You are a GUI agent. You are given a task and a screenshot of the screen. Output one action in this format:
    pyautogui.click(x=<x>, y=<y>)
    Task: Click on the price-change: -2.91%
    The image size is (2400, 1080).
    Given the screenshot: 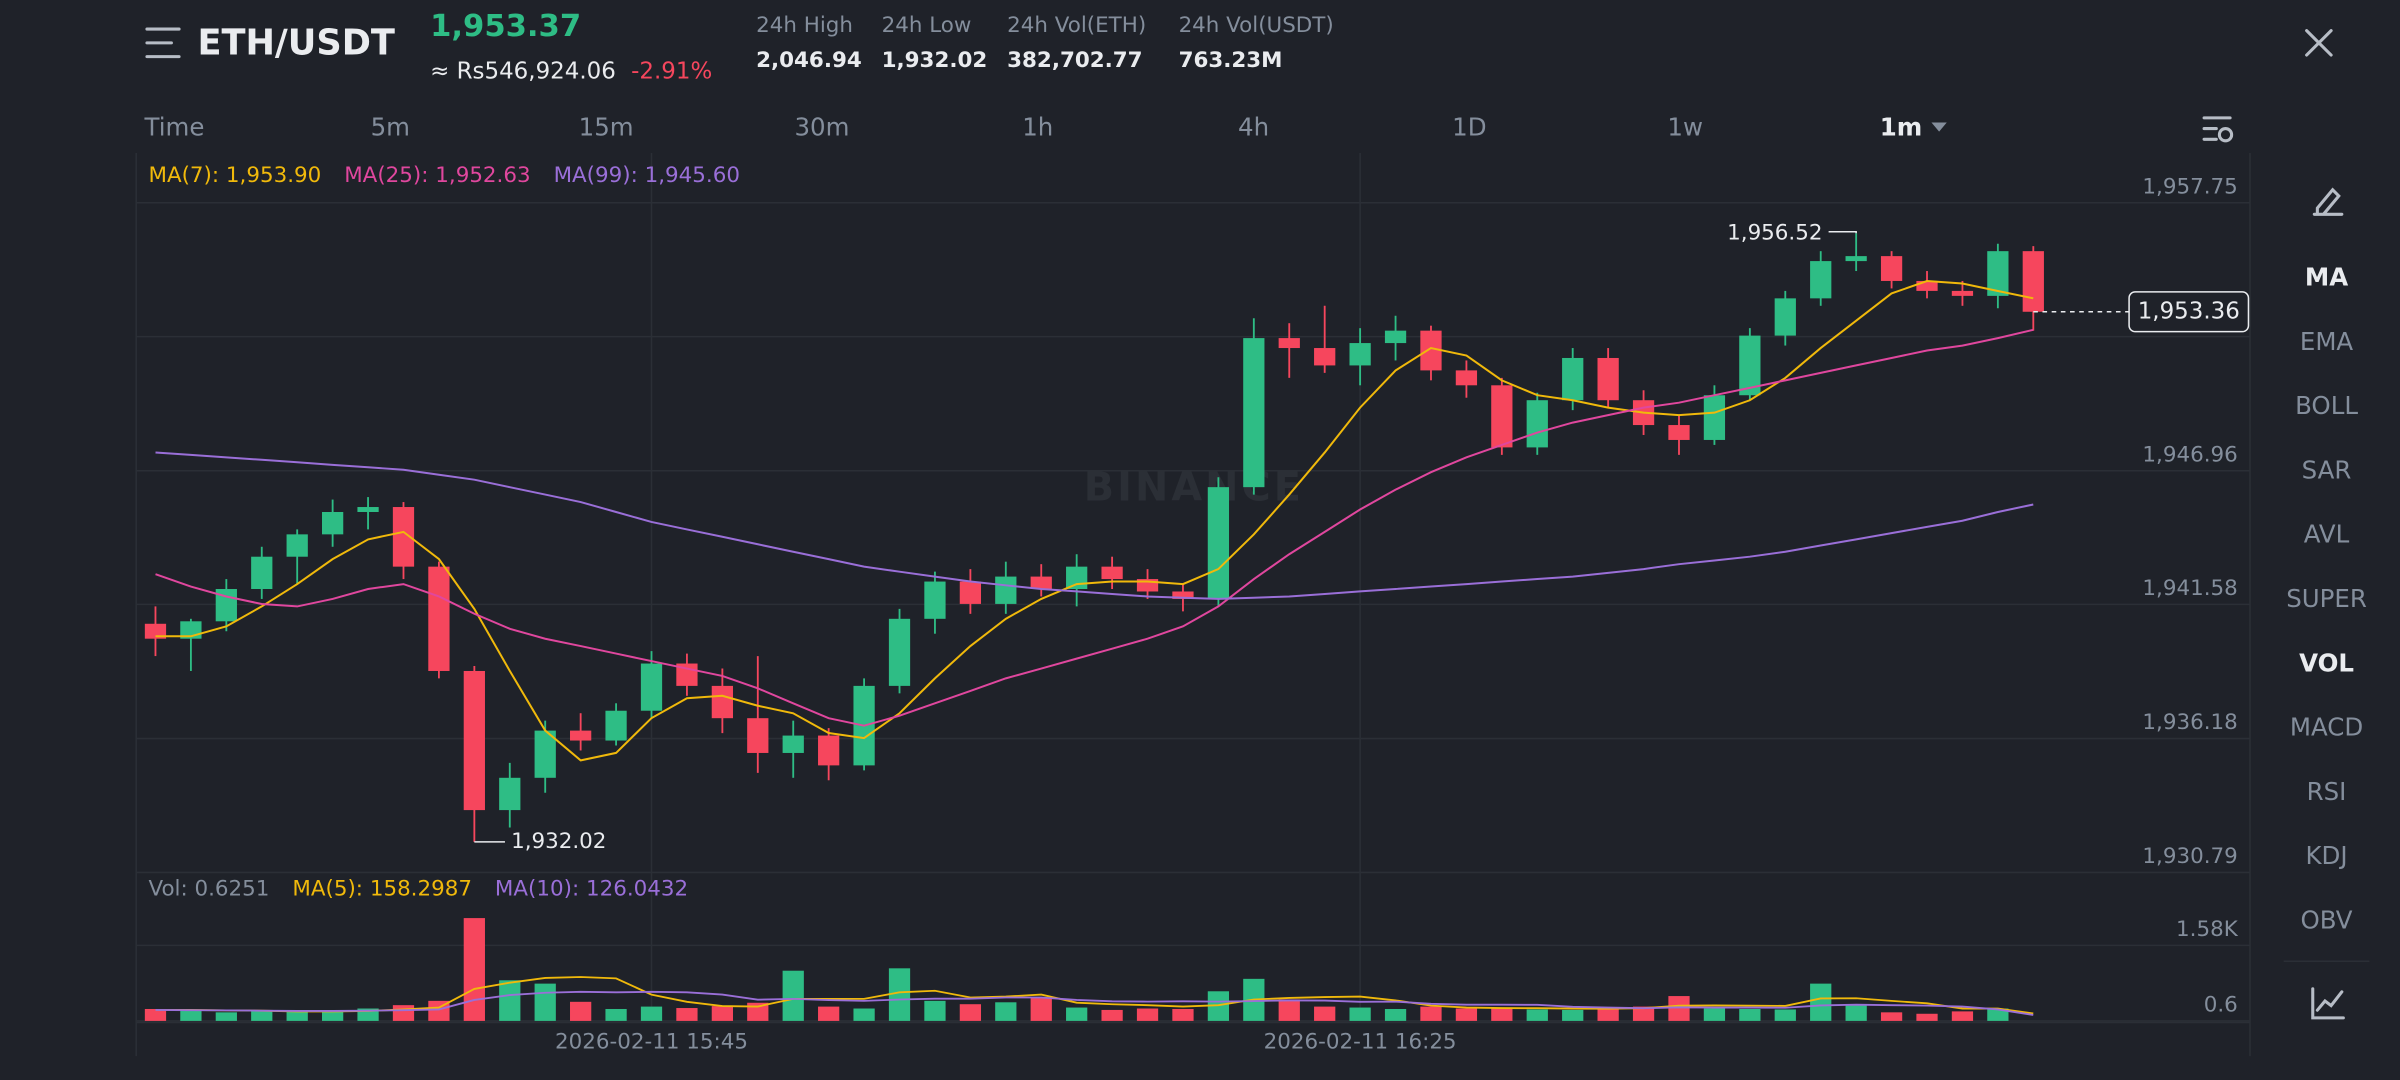 What is the action you would take?
    pyautogui.click(x=671, y=71)
    